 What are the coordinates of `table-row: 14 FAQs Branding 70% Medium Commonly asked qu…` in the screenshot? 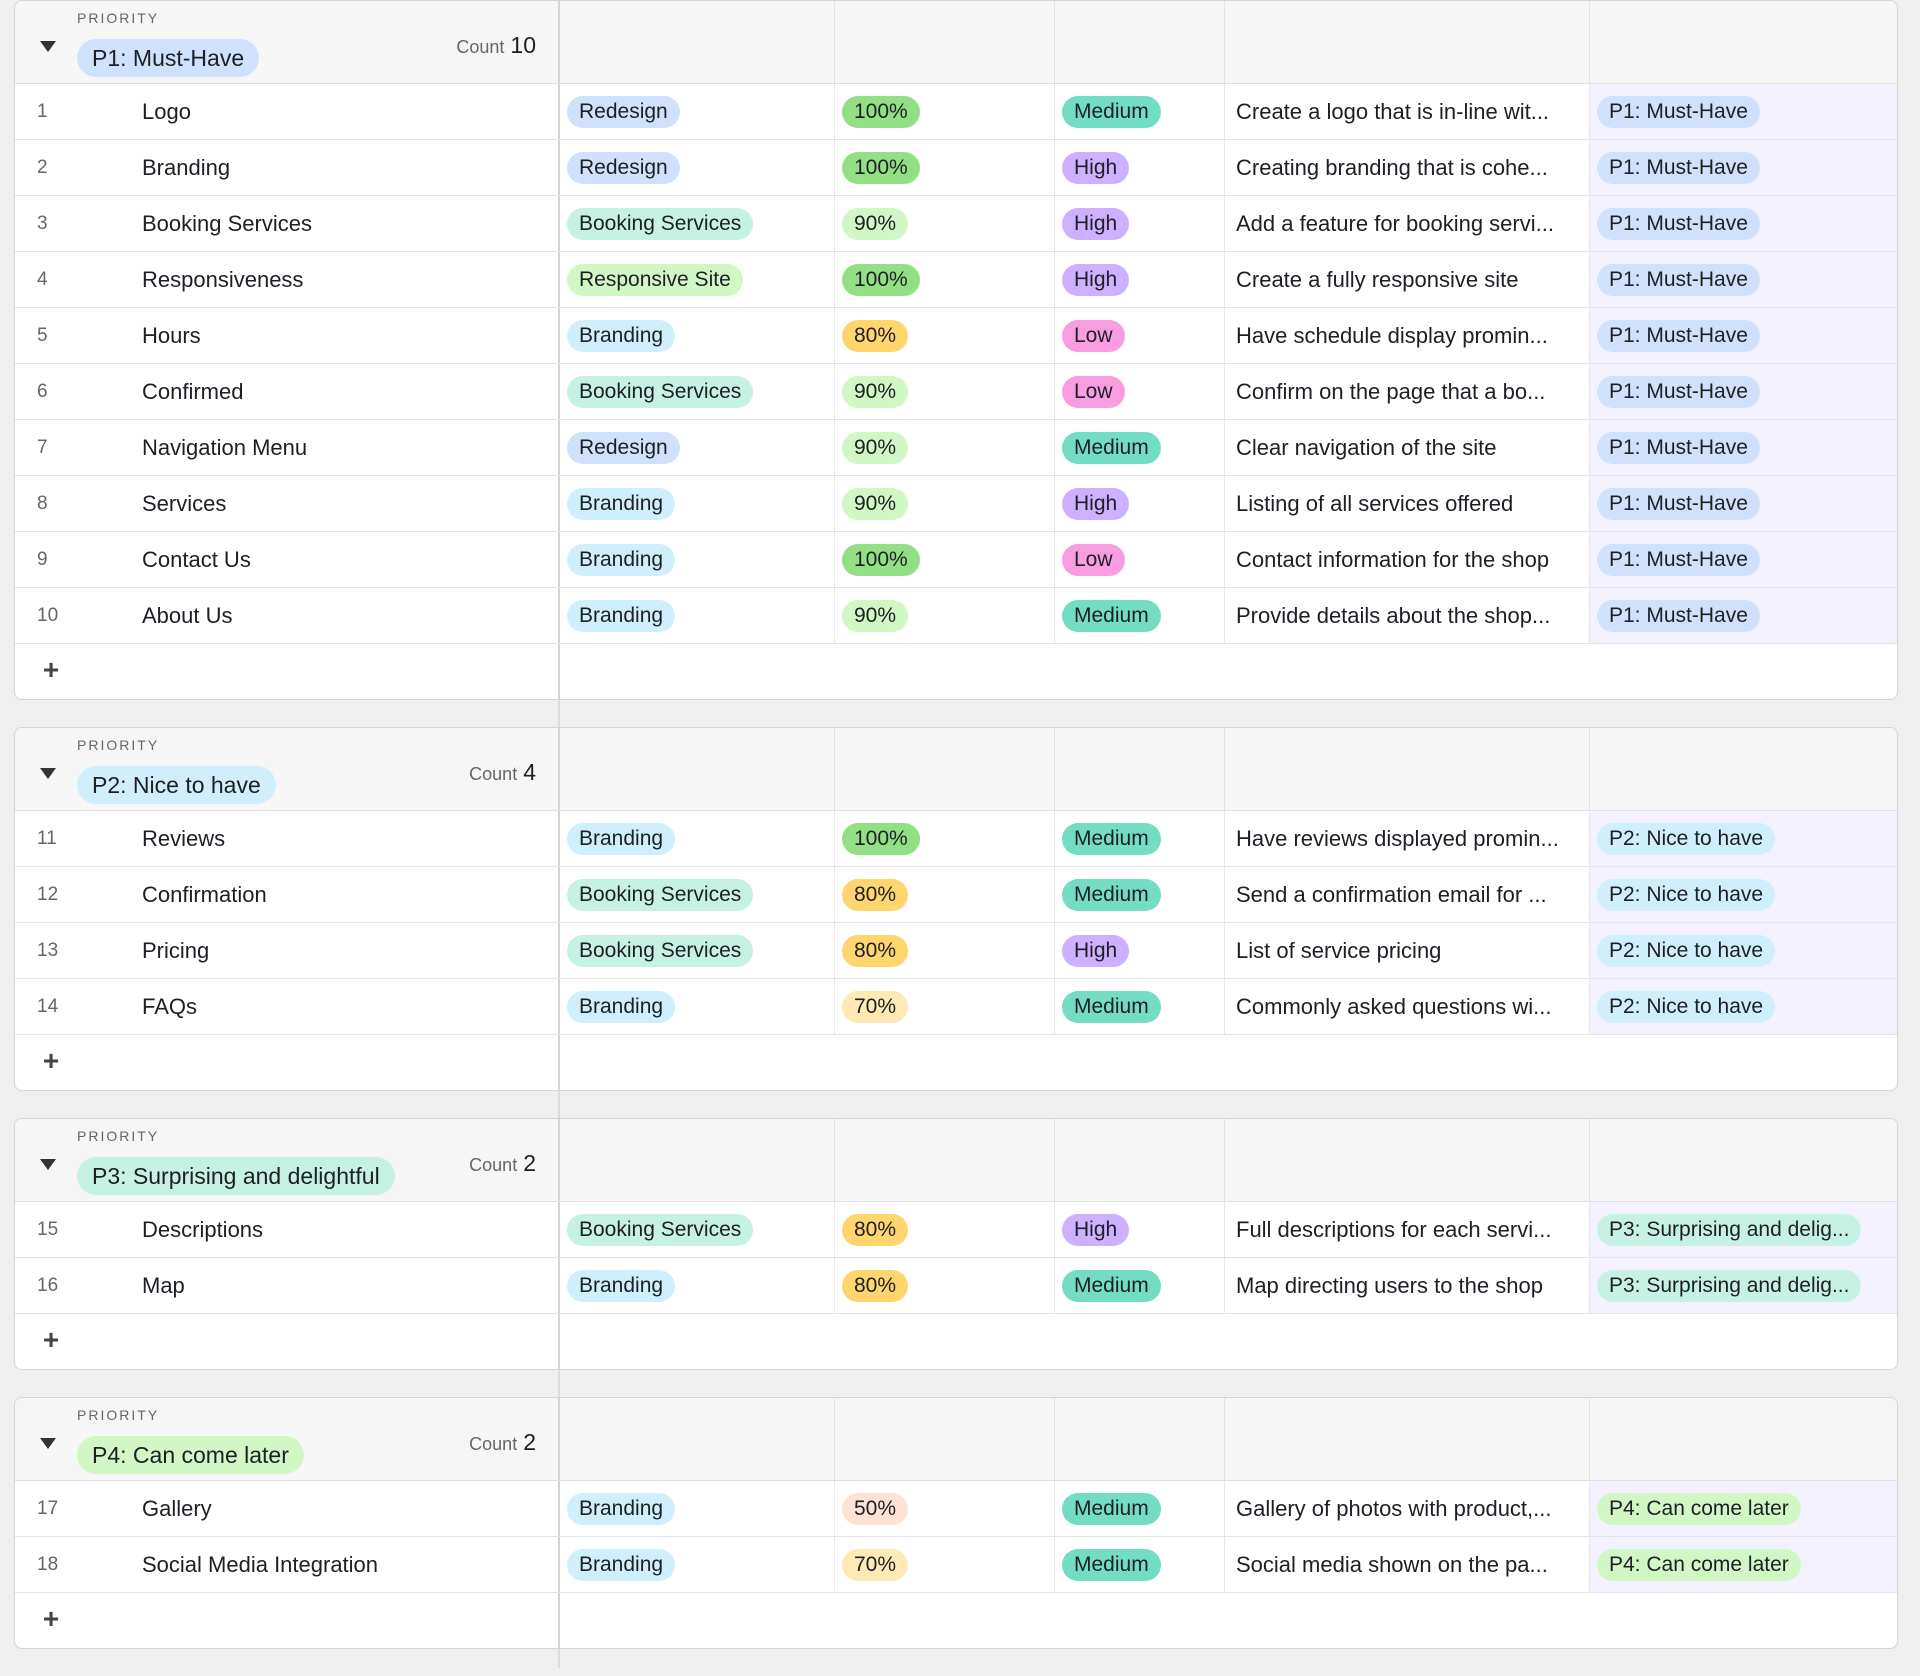 It's located at (956, 1007).